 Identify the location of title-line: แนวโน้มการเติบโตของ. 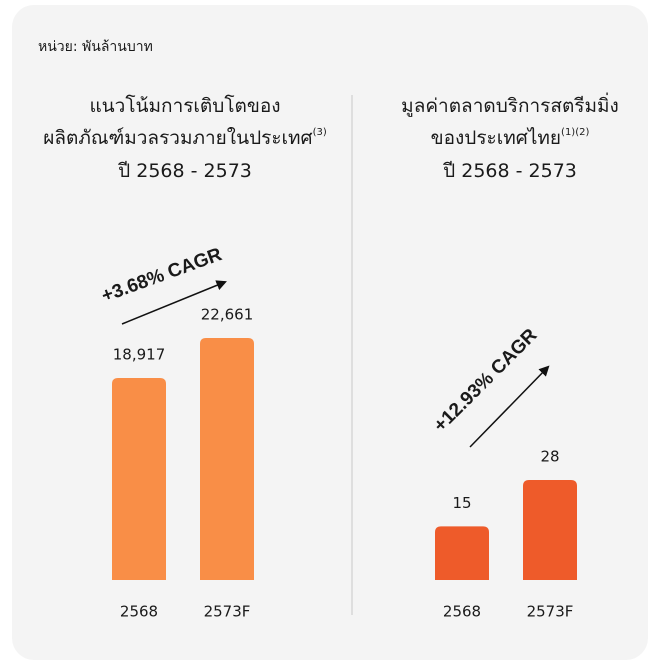
(184, 105).